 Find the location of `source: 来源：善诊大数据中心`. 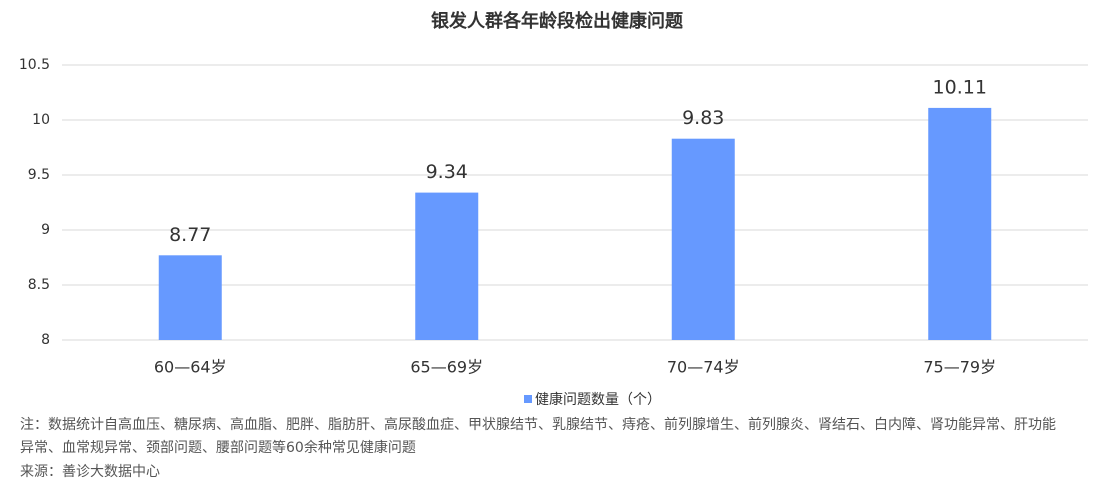

source: 来源：善诊大数据中心 is located at coordinates (90, 472).